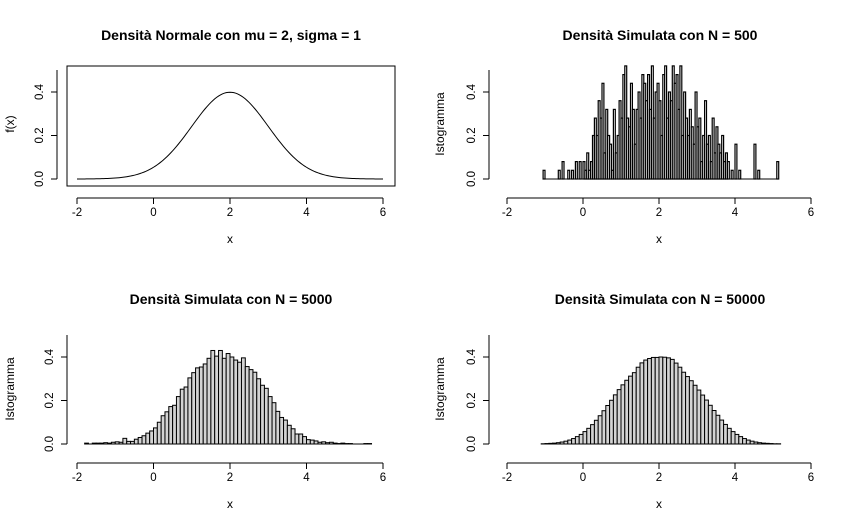 The height and width of the screenshot is (529, 858). I want to click on chart-title: Densità Simulata con N = 500, so click(660, 35).